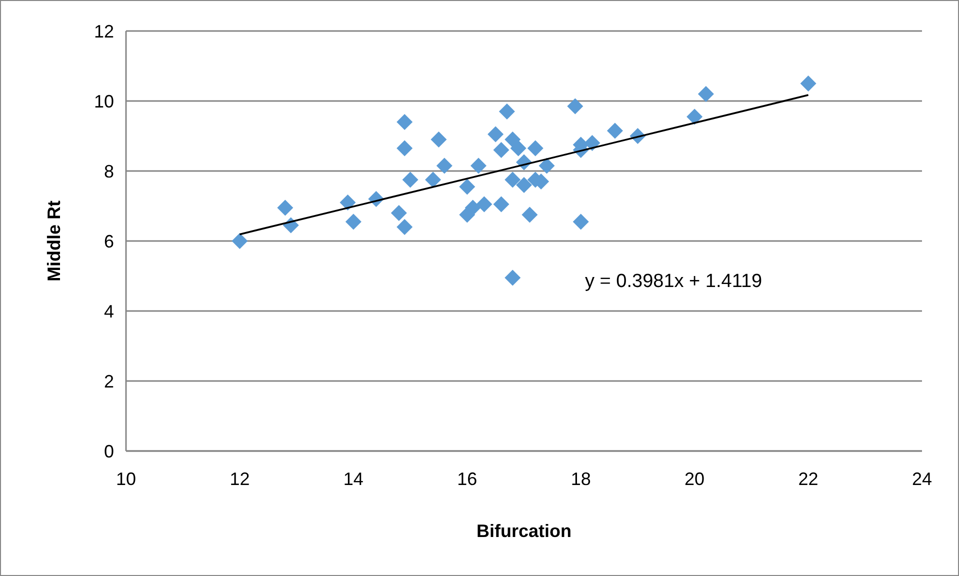 The image size is (959, 576). Describe the element at coordinates (694, 479) in the screenshot. I see `x-tick-label: 20` at that location.